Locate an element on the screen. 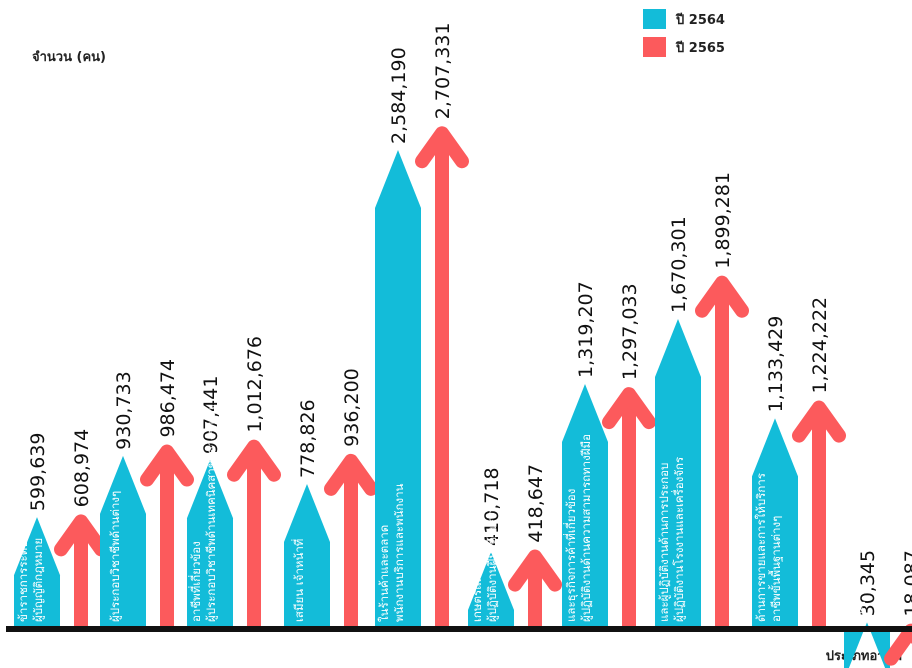 This screenshot has height=668, width=912. value-label-2565: 936,200 is located at coordinates (352, 407).